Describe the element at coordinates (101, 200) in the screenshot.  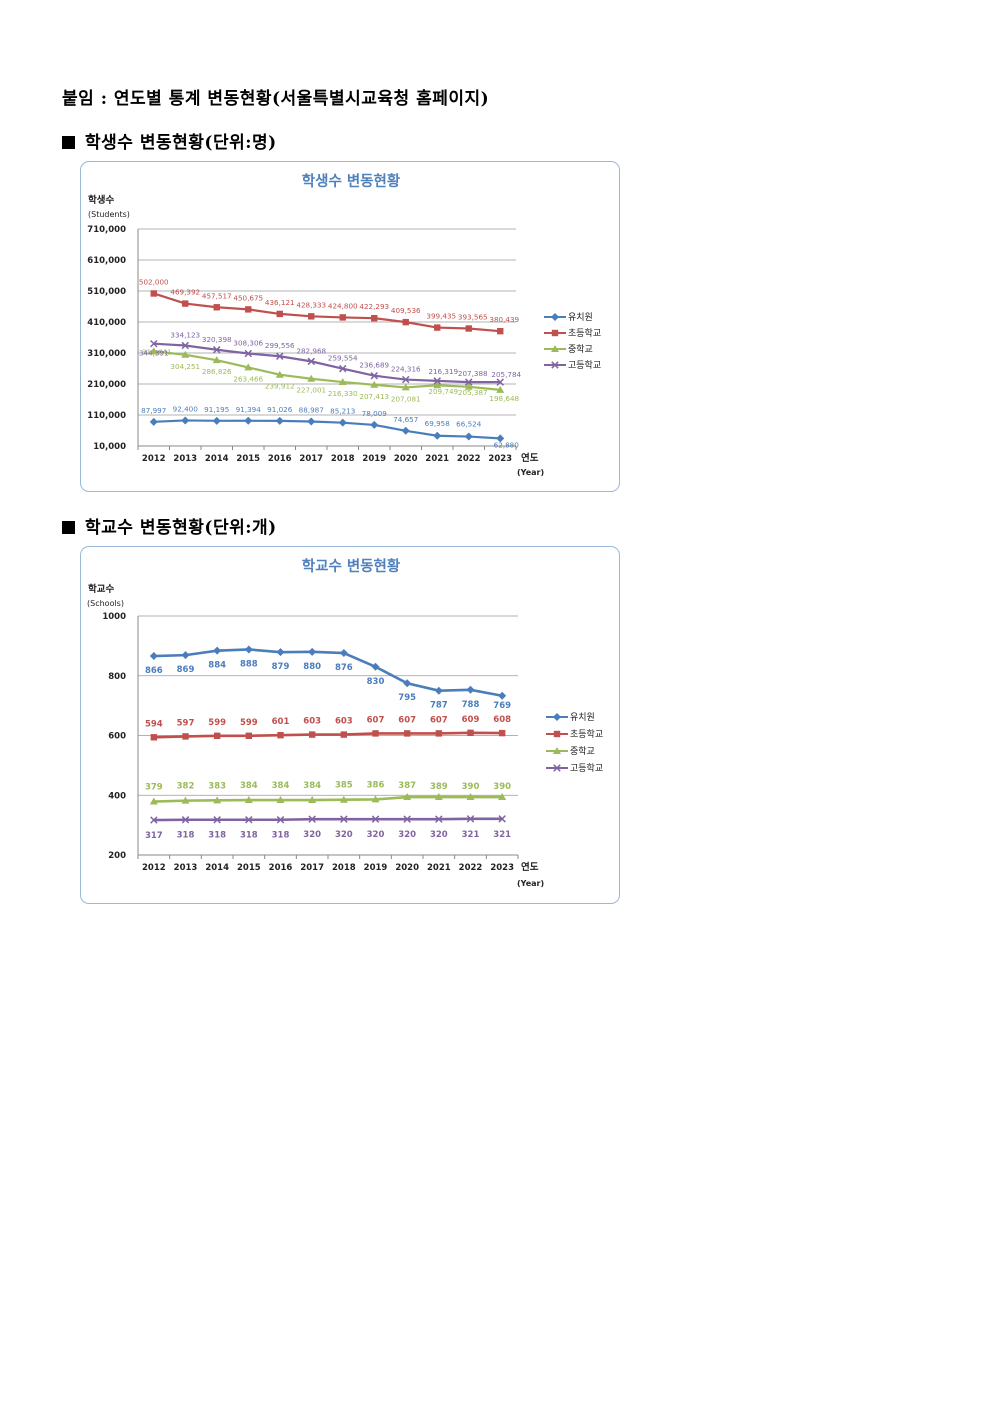
I see `y-axis-label: 학생수` at that location.